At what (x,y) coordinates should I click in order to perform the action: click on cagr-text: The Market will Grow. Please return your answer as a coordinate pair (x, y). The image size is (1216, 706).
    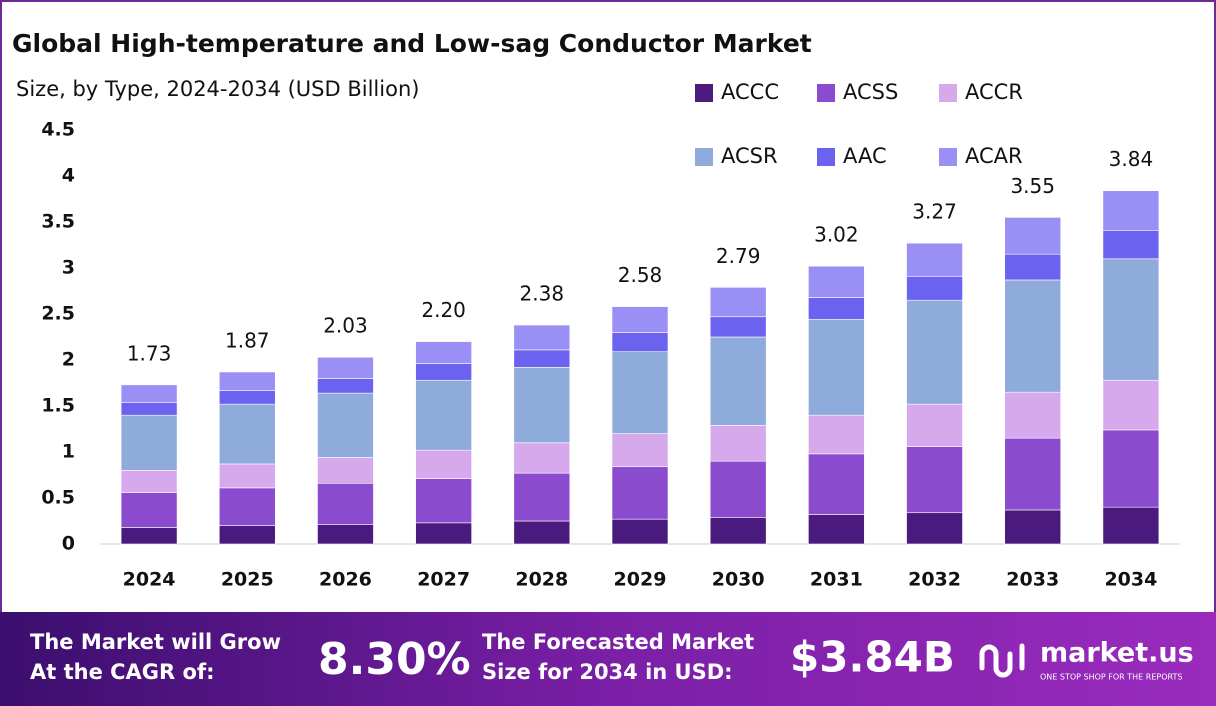
    Looking at the image, I should click on (155, 642).